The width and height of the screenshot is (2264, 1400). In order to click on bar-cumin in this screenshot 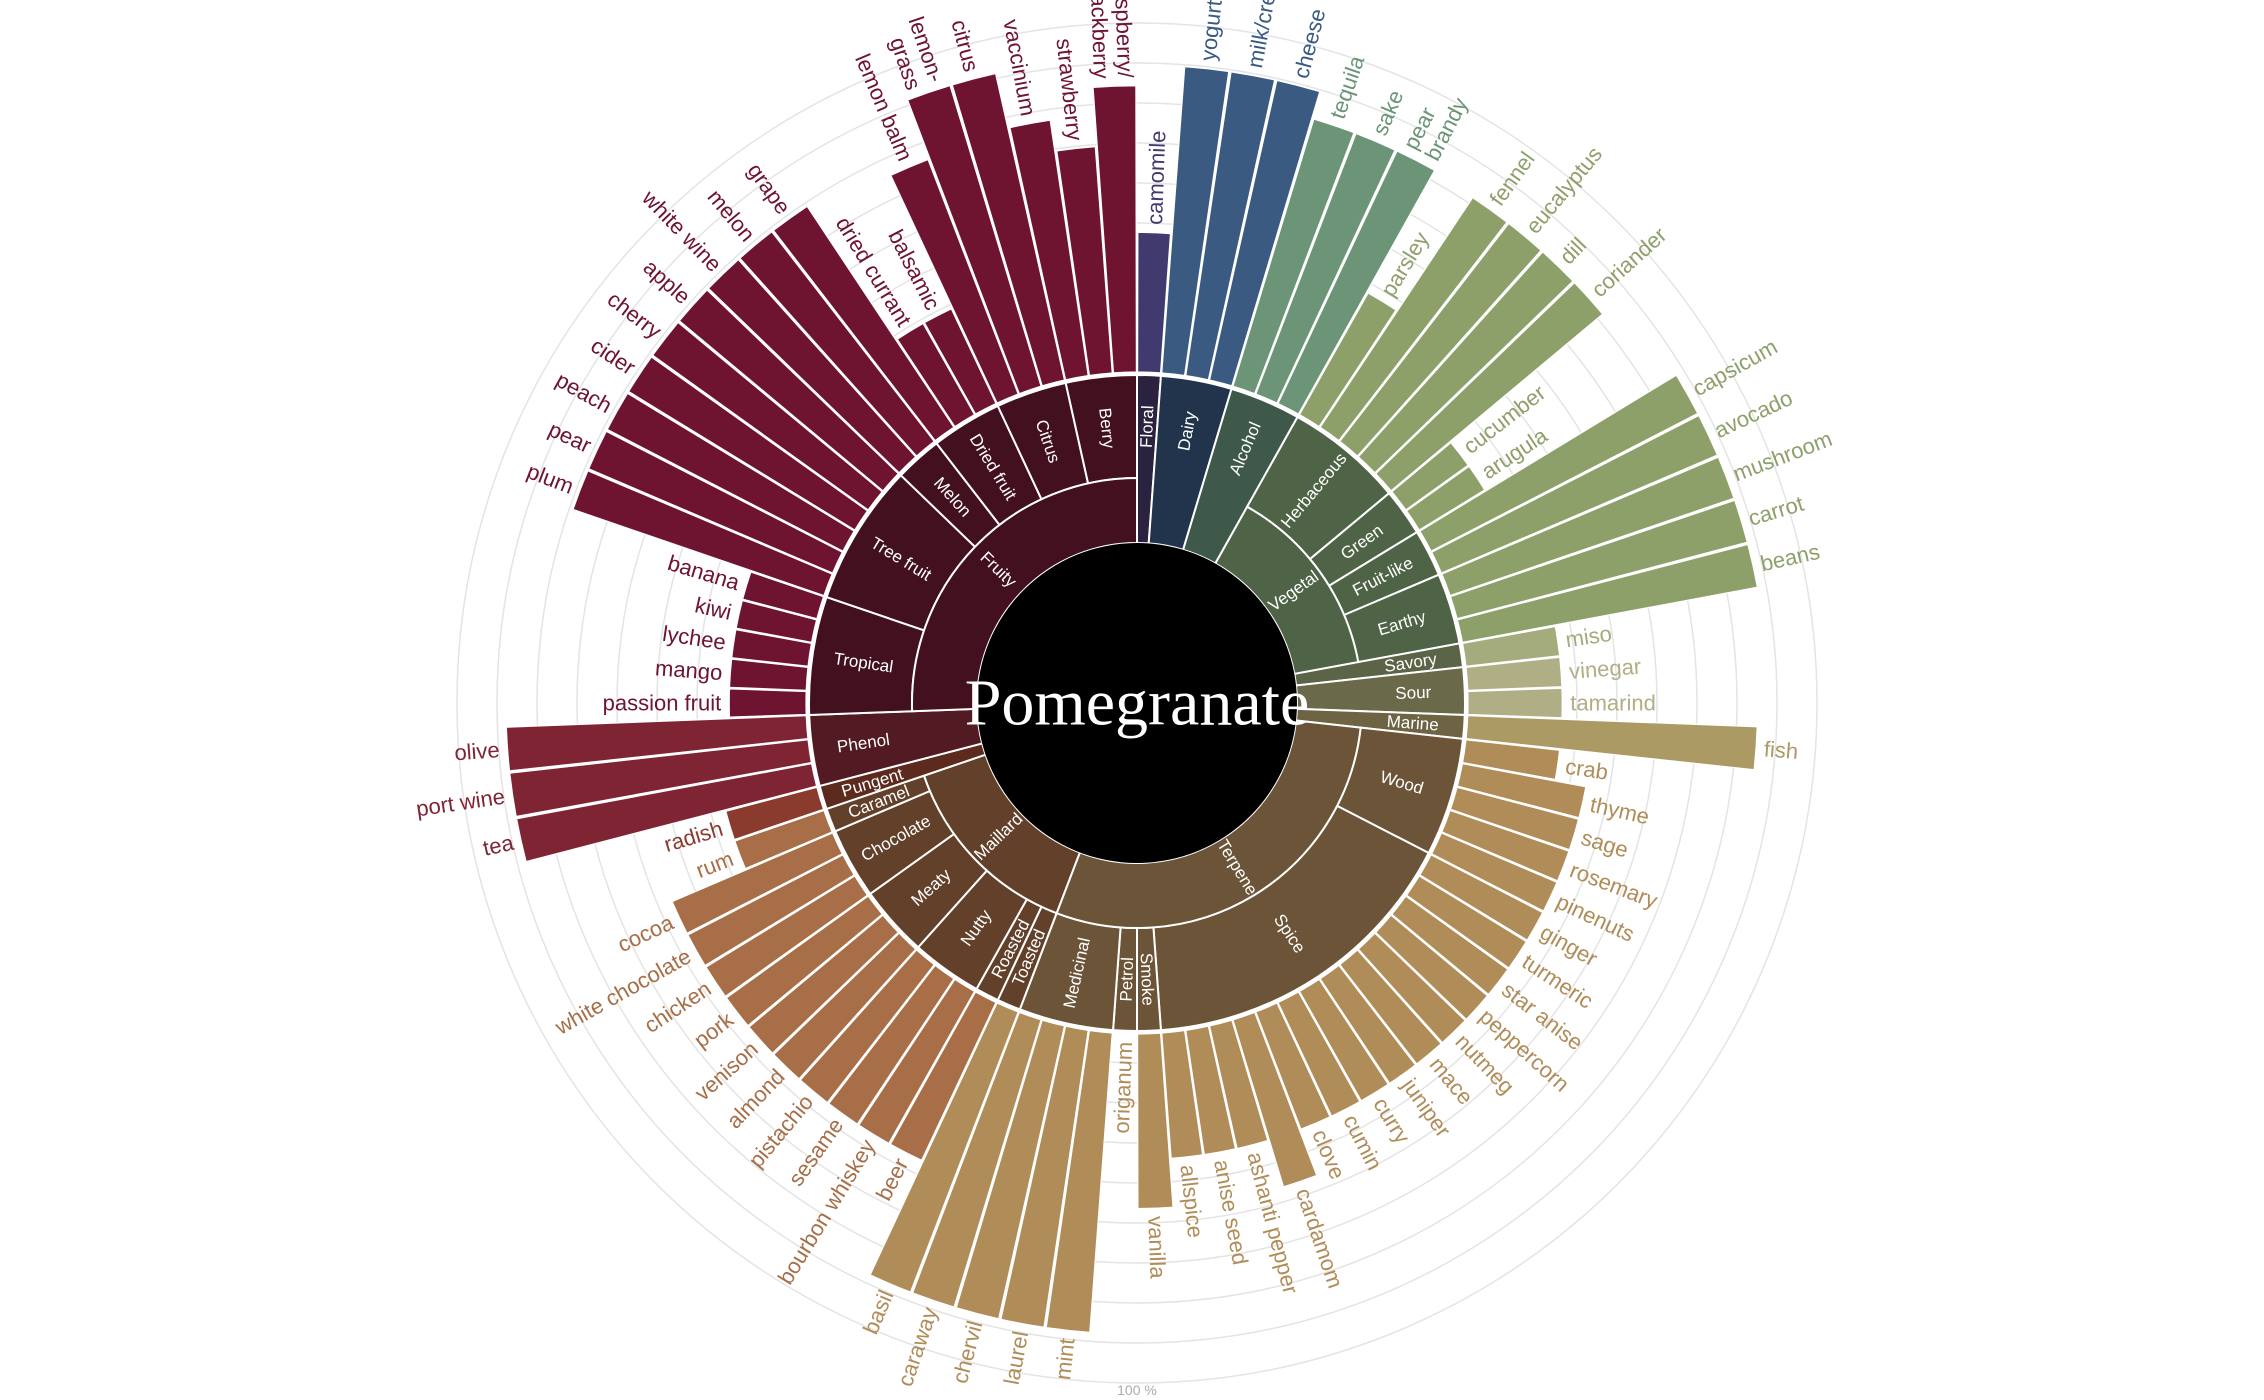, I will do `click(1319, 1054)`.